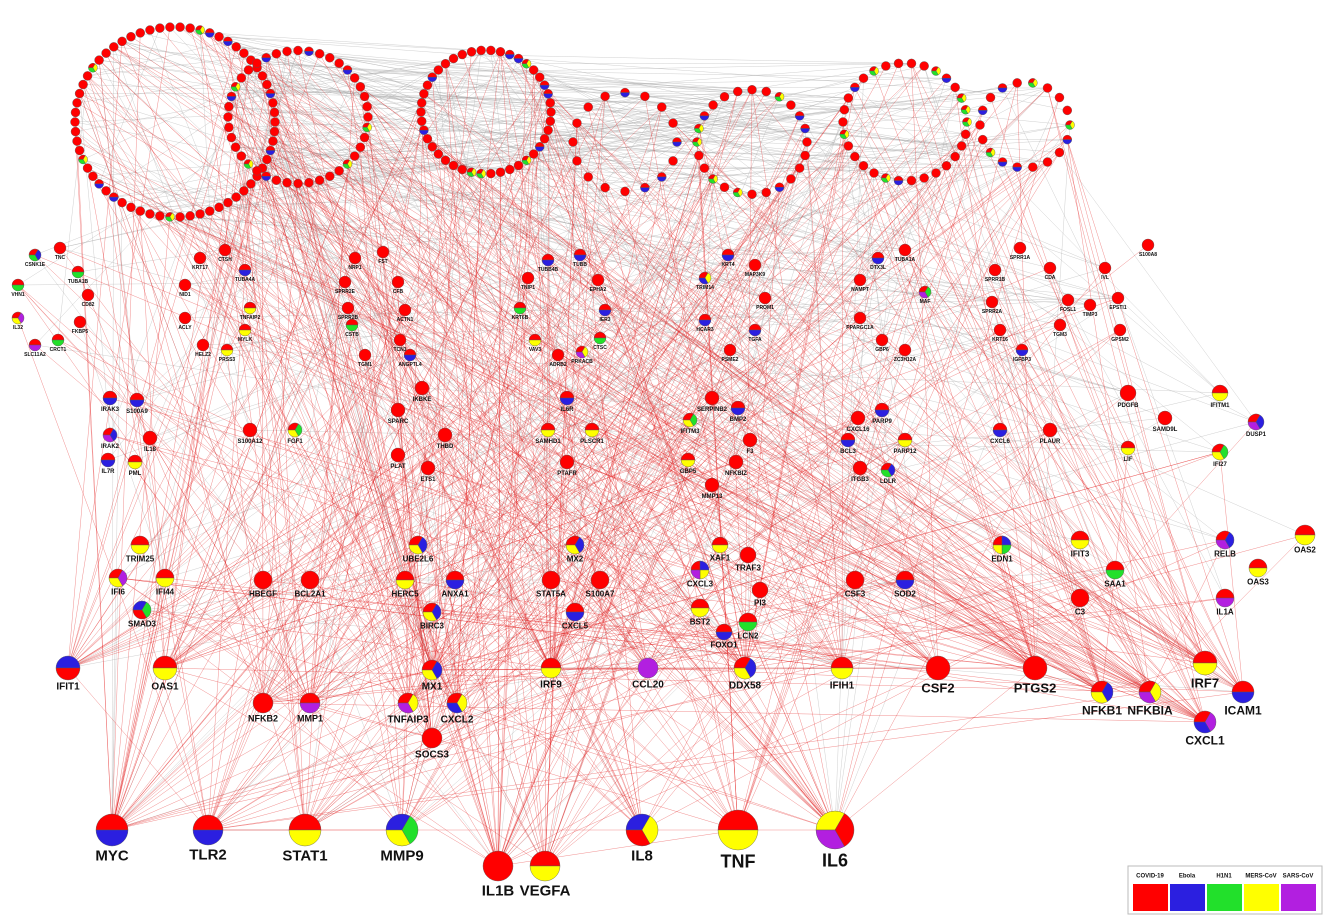 The height and width of the screenshot is (916, 1327). I want to click on node: CSF3, so click(855, 584).